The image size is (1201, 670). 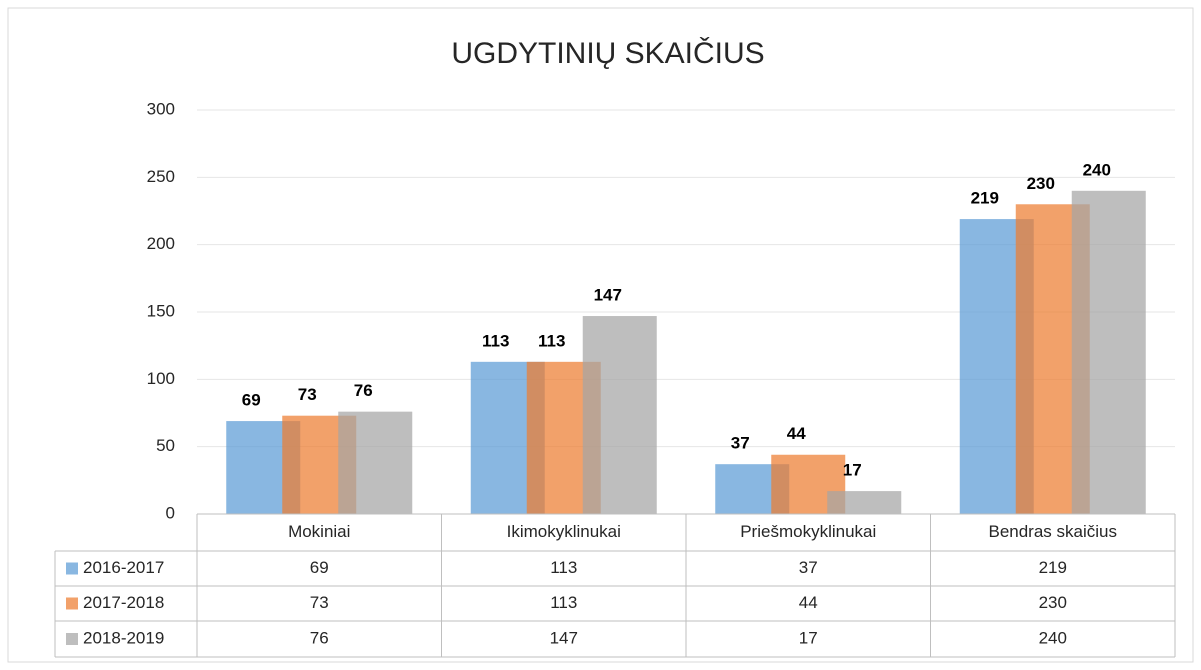 I want to click on data-label: 147, so click(x=608, y=295).